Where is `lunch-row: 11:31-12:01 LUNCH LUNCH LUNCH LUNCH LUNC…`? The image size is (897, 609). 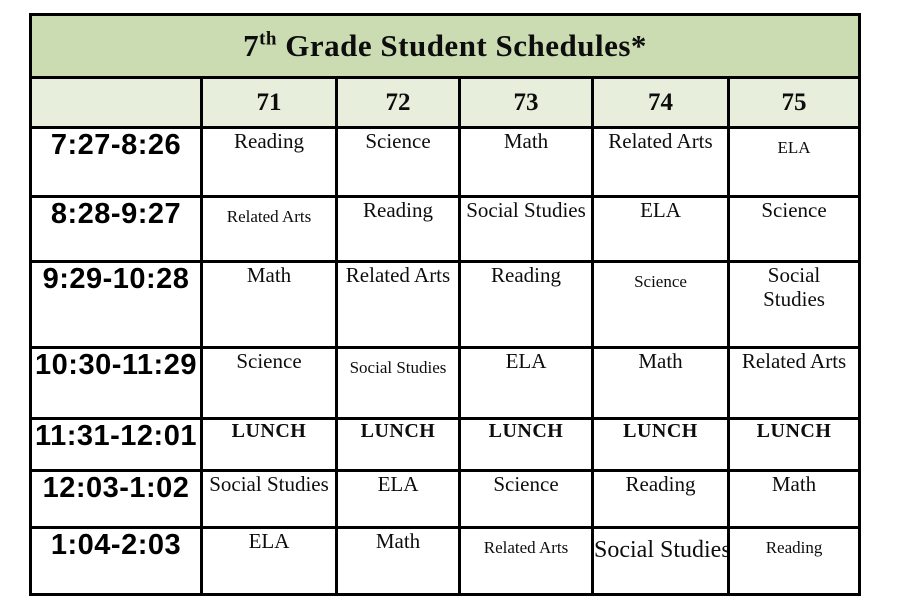
lunch-row: 11:31-12:01 LUNCH LUNCH LUNCH LUNCH LUNC… is located at coordinates (445, 444).